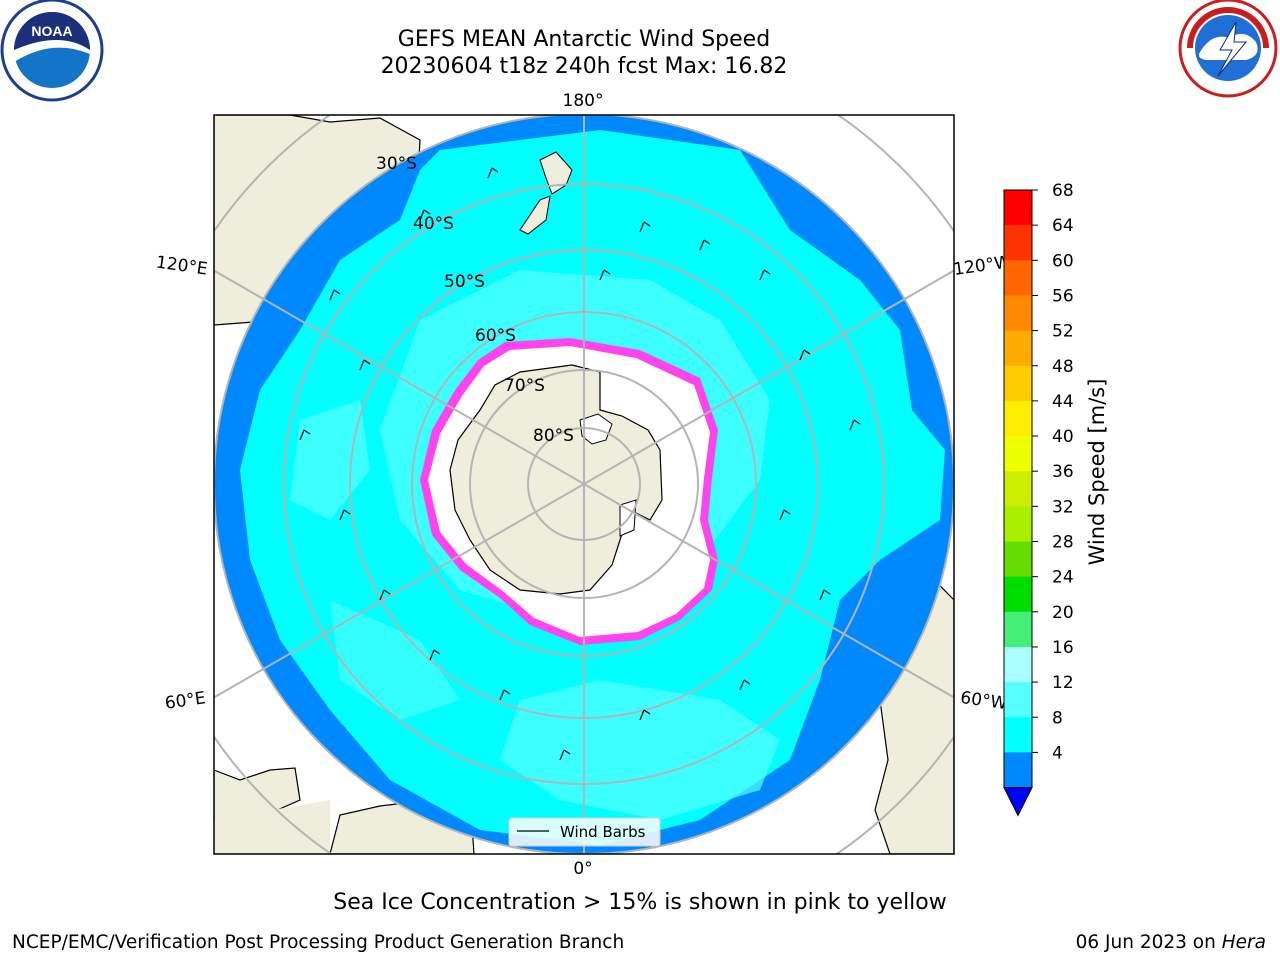  What do you see at coordinates (1057, 718) in the screenshot?
I see `colorbar-tick-label: 8` at bounding box center [1057, 718].